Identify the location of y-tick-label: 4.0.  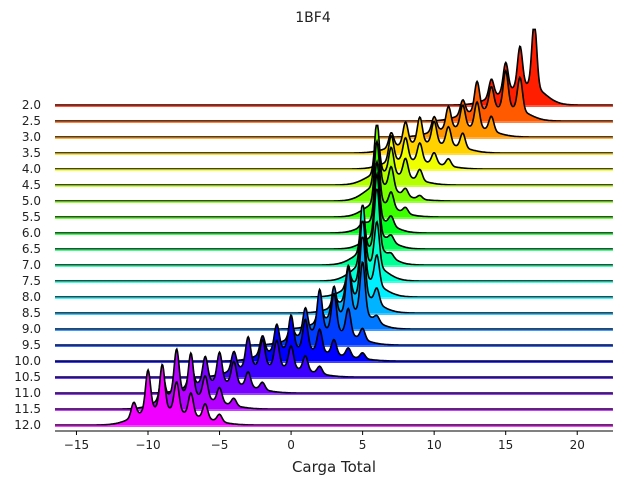
(31, 169).